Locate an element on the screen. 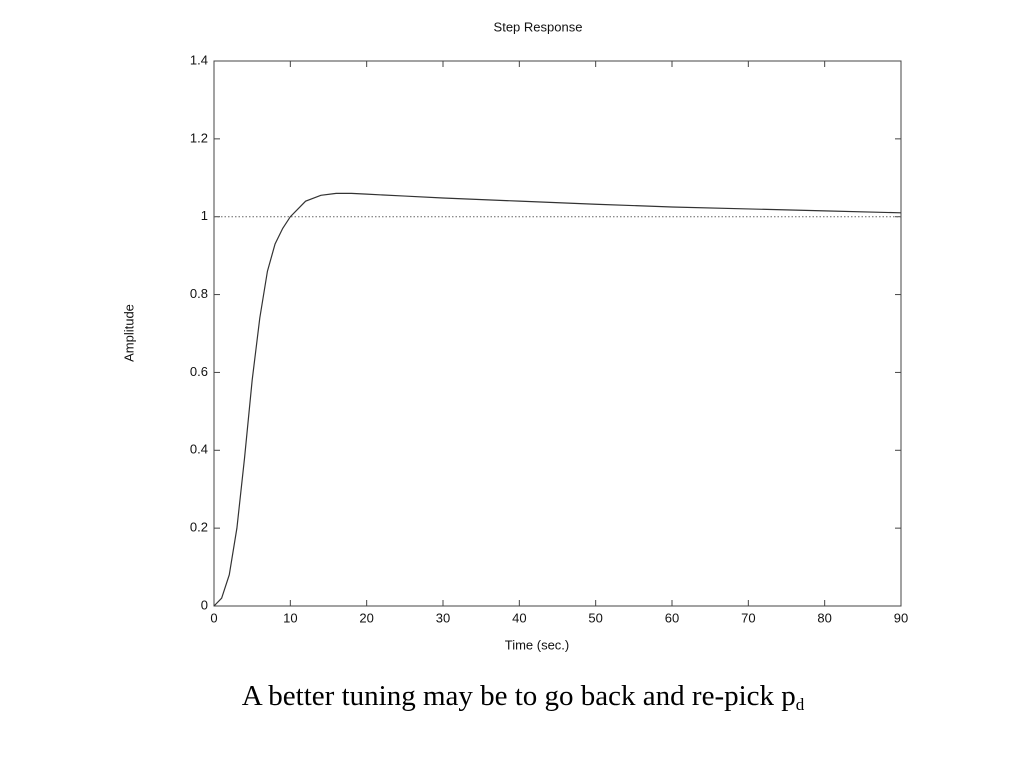 This screenshot has height=768, width=1024. x-tick-label: 10 is located at coordinates (290, 617).